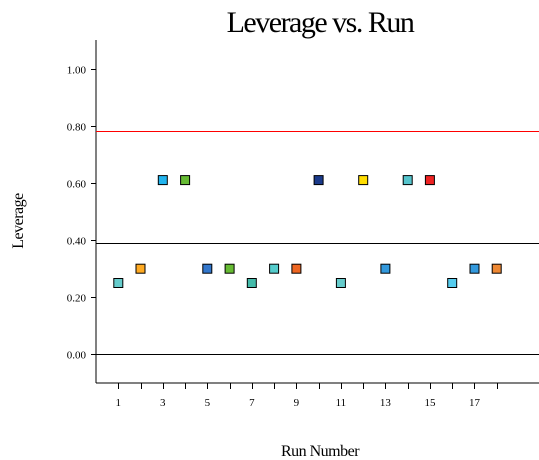 The height and width of the screenshot is (460, 539). What do you see at coordinates (252, 403) in the screenshot?
I see `x-tick-label: 7` at bounding box center [252, 403].